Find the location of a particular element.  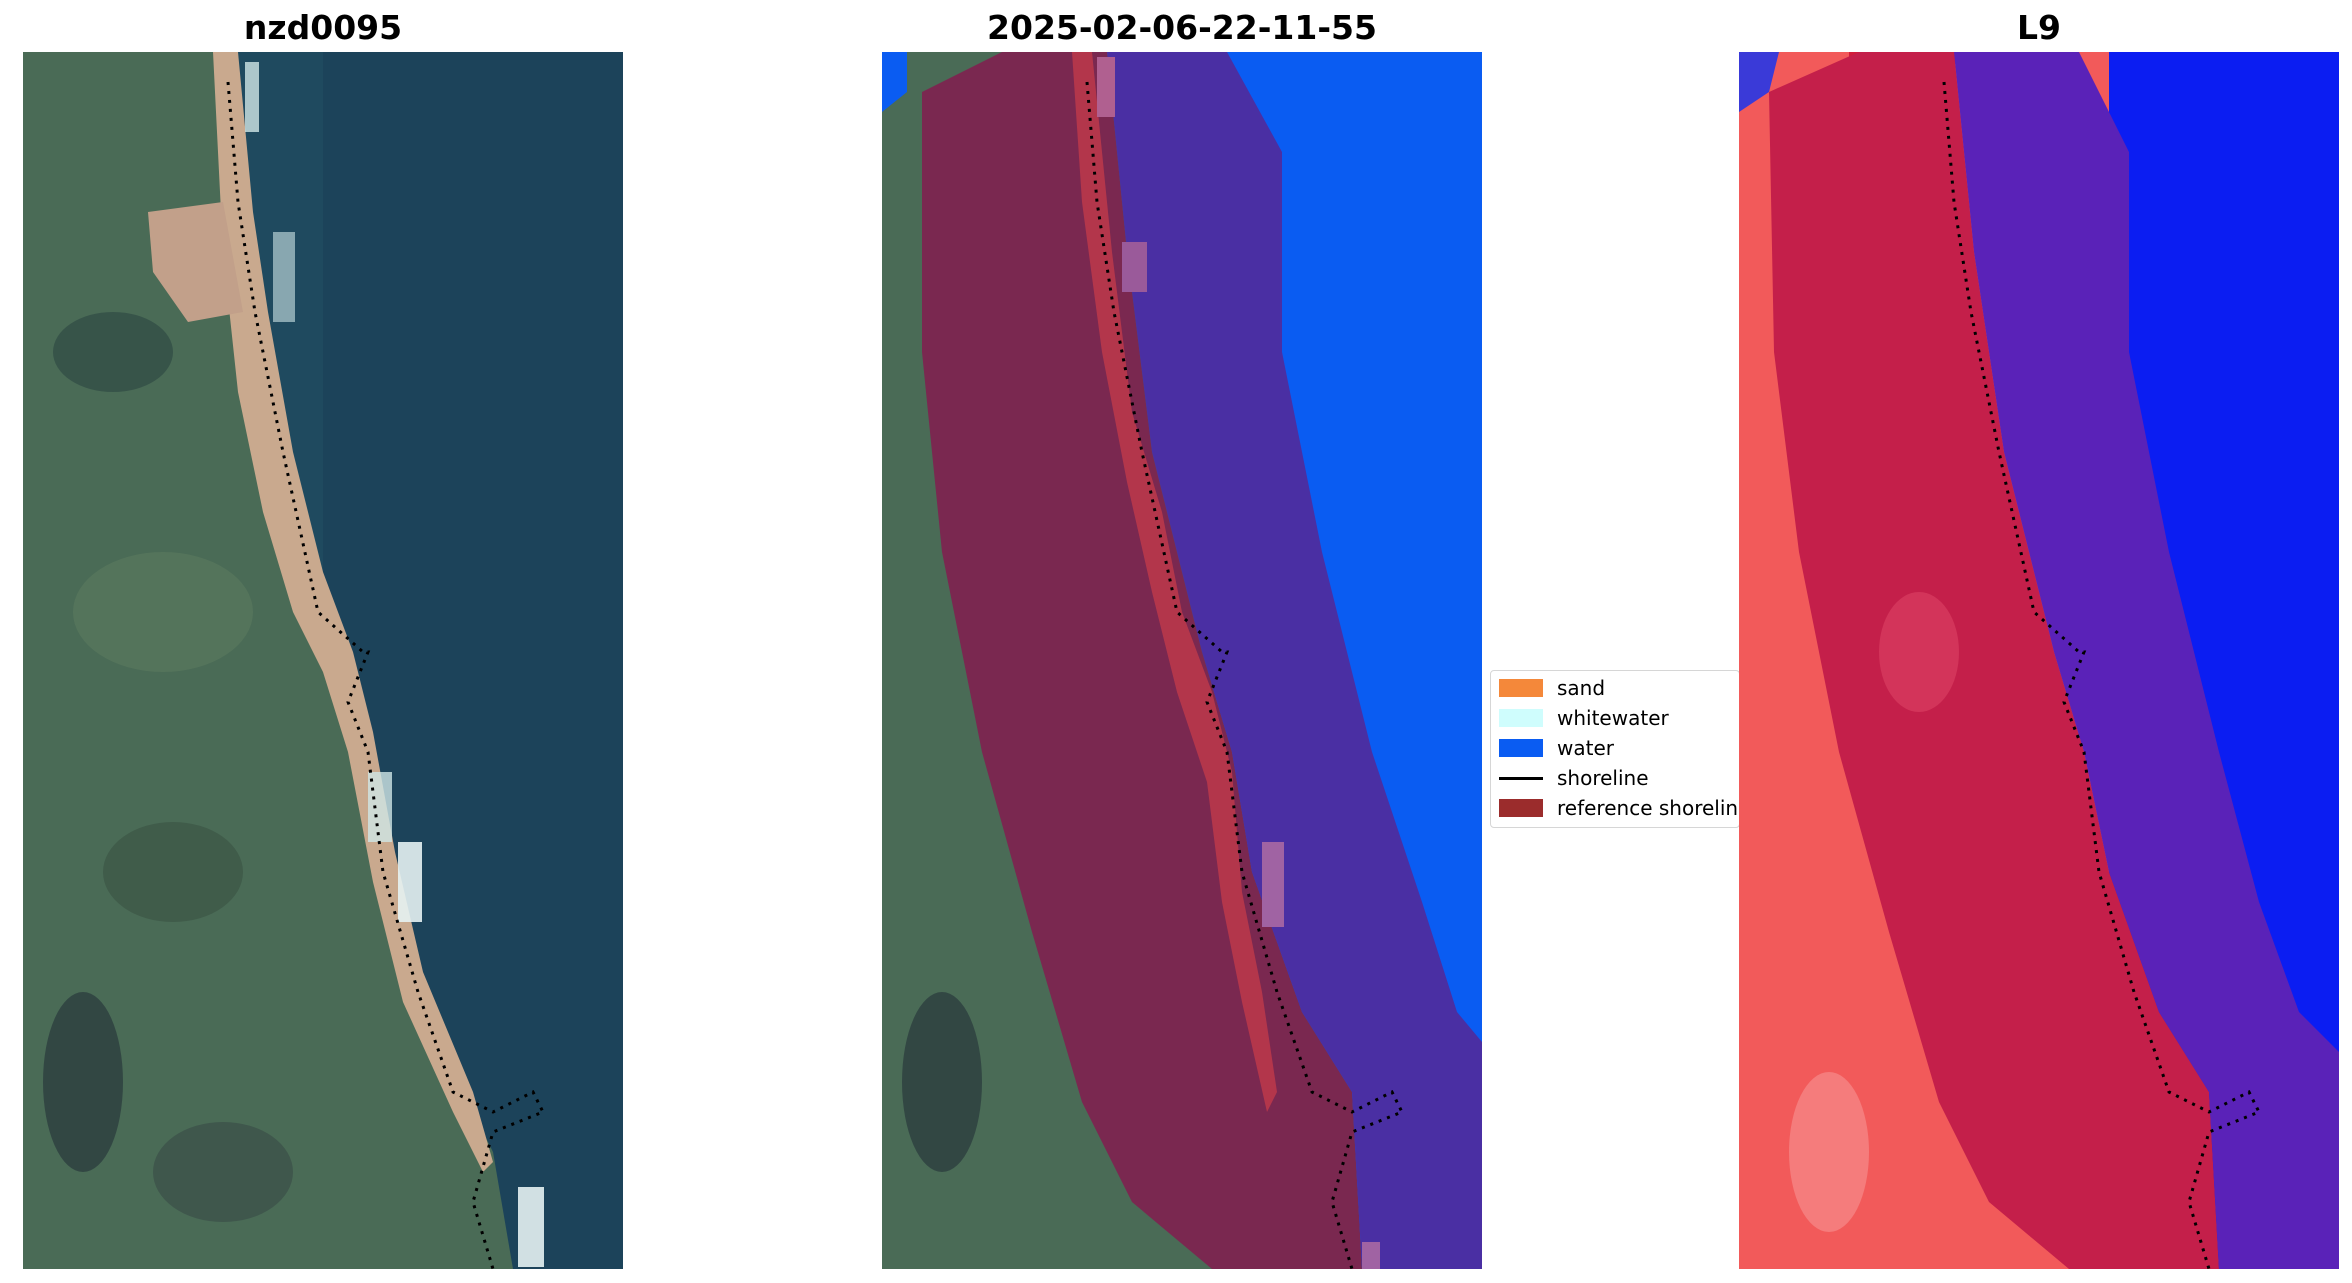

legend-item-reference-shoreline: reference shoreline is located at coordinates (1619, 808).